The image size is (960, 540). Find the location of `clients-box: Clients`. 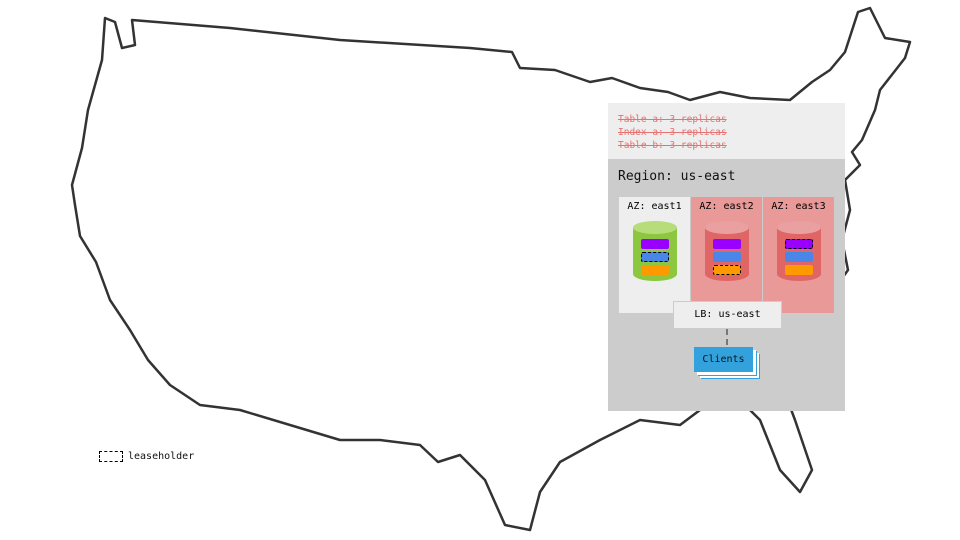

clients-box: Clients is located at coordinates (723, 359).